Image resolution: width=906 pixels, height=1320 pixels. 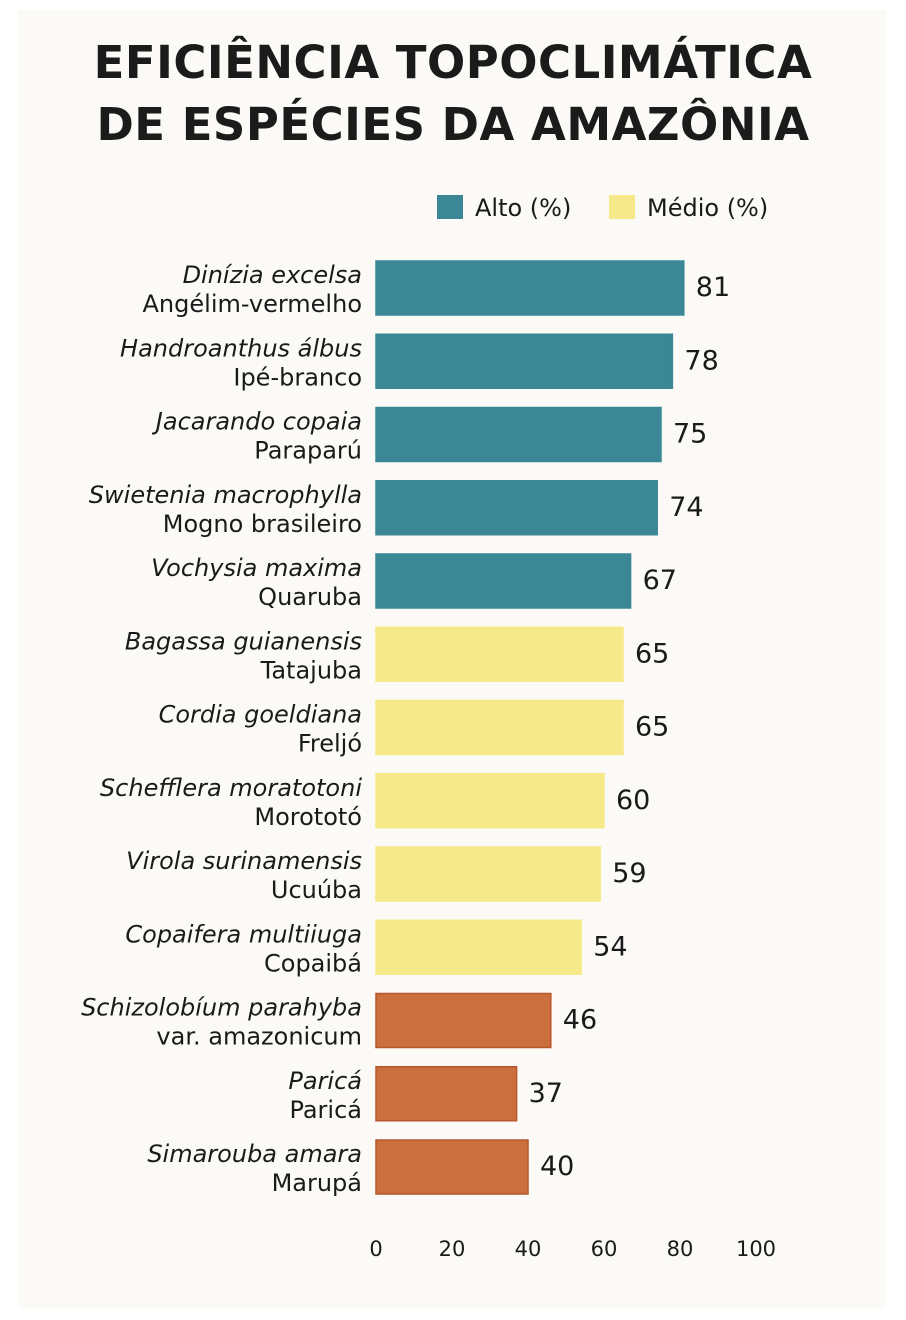 What do you see at coordinates (317, 1183) in the screenshot?
I see `category-common-label-13: Marupá` at bounding box center [317, 1183].